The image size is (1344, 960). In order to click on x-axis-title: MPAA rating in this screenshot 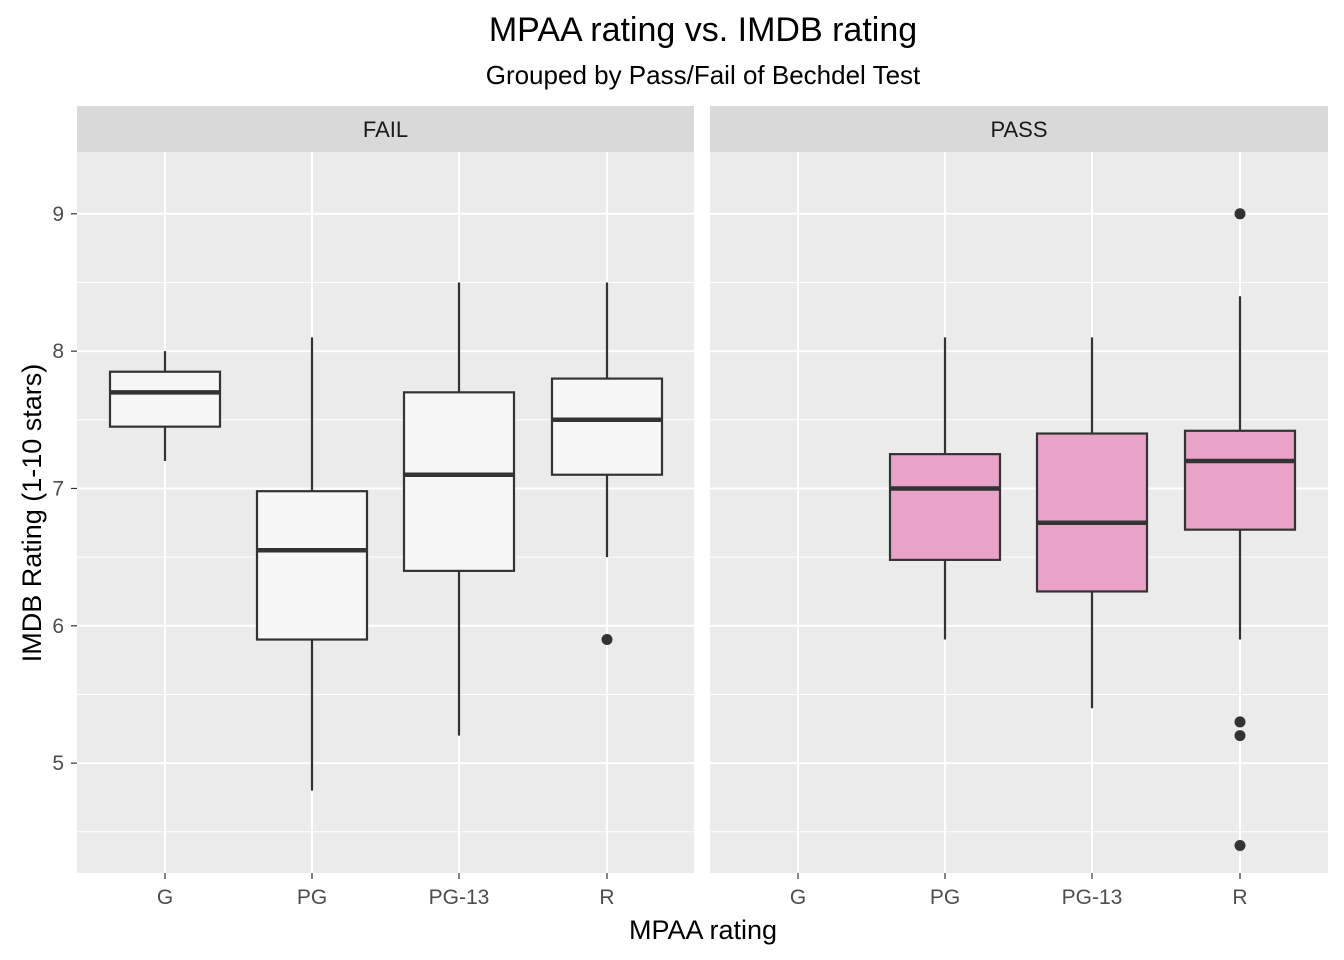, I will do `click(703, 930)`.